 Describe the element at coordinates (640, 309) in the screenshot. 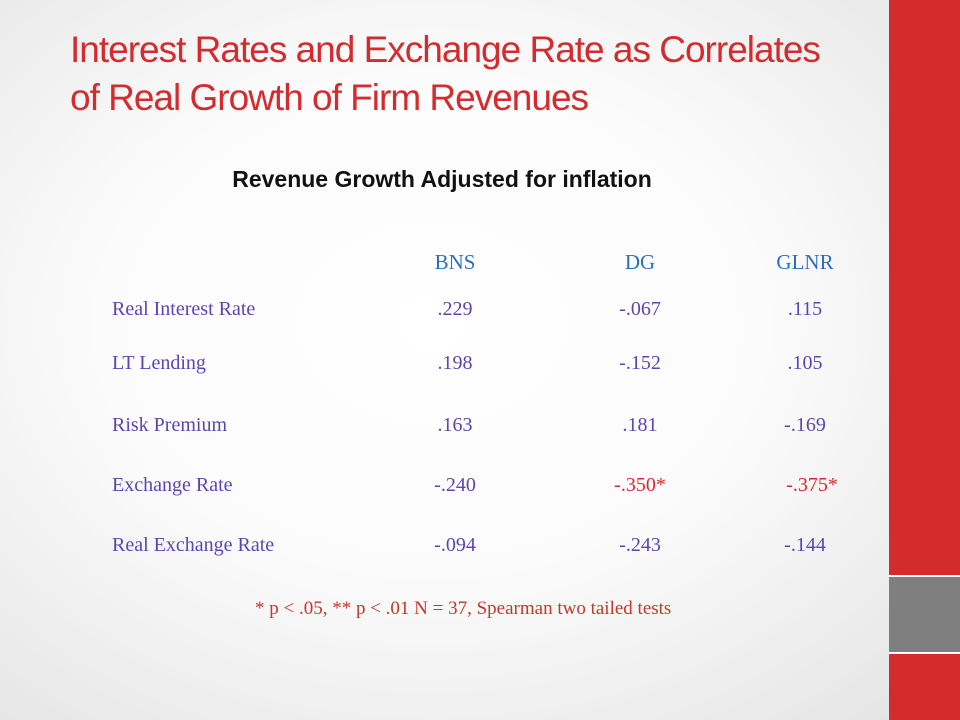

I see `table-cell: -.067` at that location.